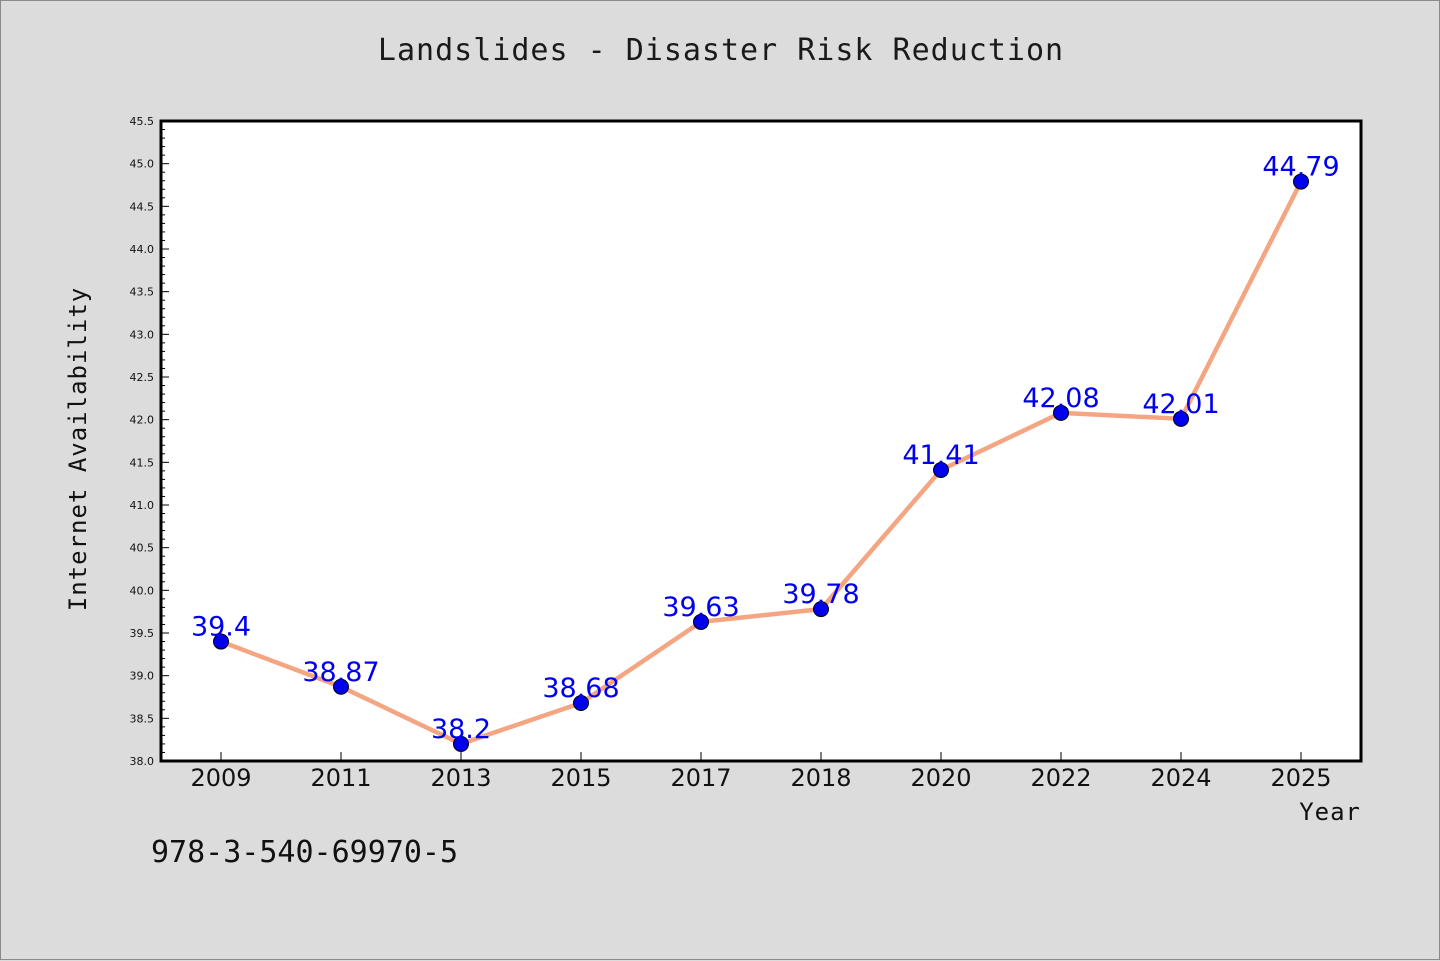 This screenshot has width=1440, height=961. What do you see at coordinates (220, 778) in the screenshot?
I see `x-tick-label: 2009` at bounding box center [220, 778].